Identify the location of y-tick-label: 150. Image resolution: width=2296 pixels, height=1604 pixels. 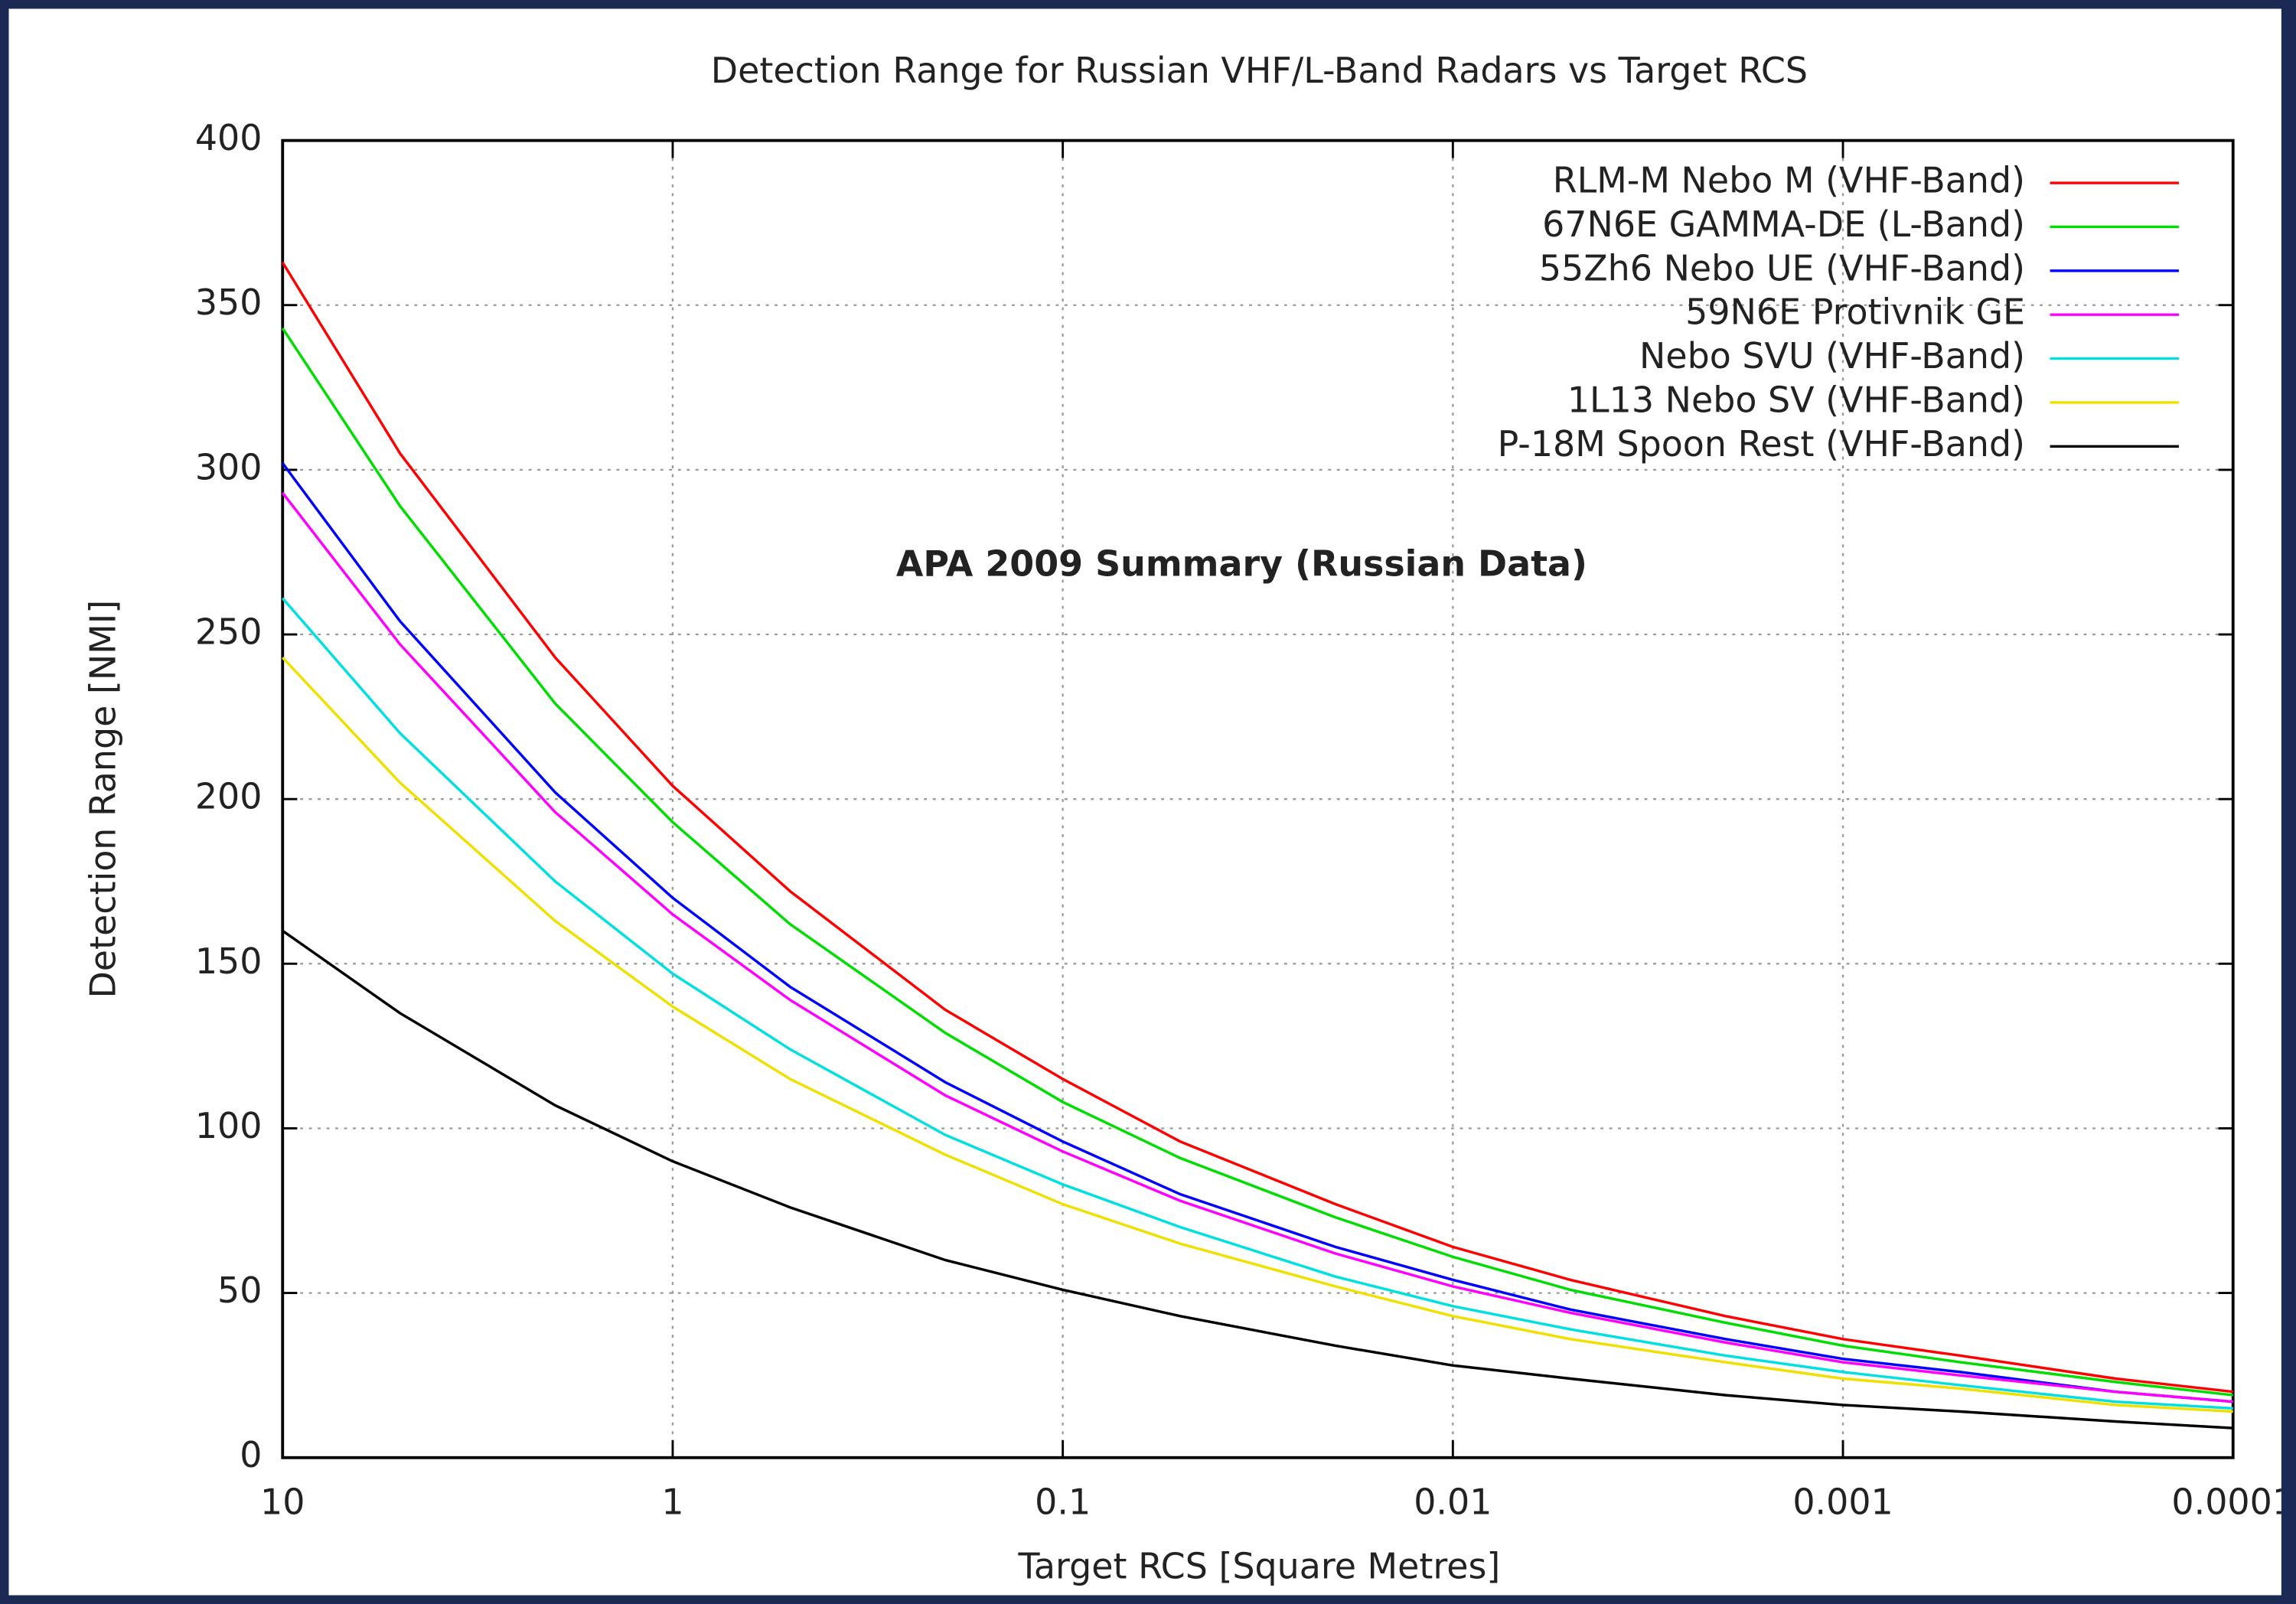
(229, 962).